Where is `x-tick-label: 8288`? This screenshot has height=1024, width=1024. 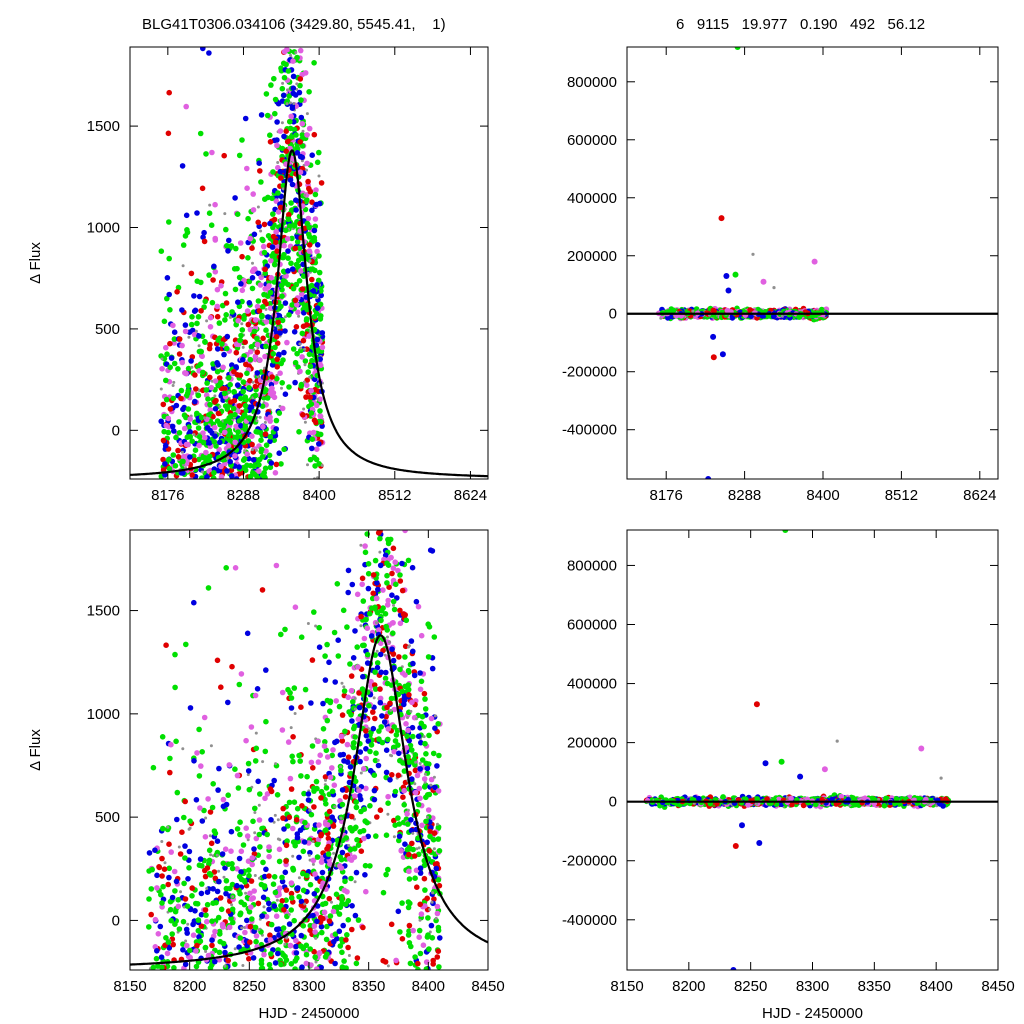
x-tick-label: 8288 is located at coordinates (243, 495).